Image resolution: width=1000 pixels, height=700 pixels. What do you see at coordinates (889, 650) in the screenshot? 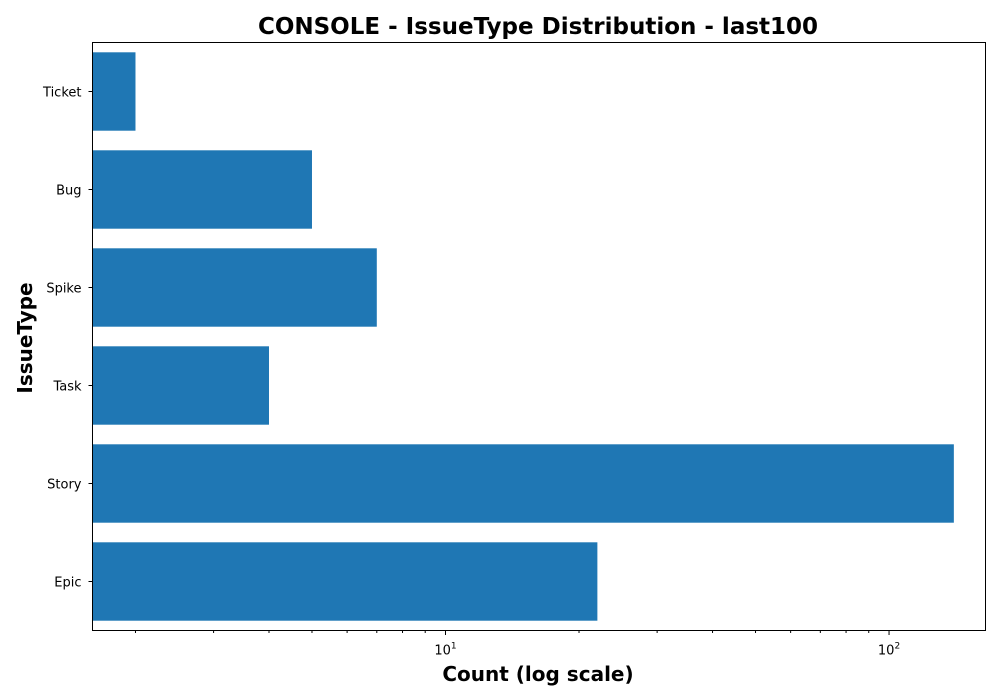
I see `x-tick-label: 10²` at bounding box center [889, 650].